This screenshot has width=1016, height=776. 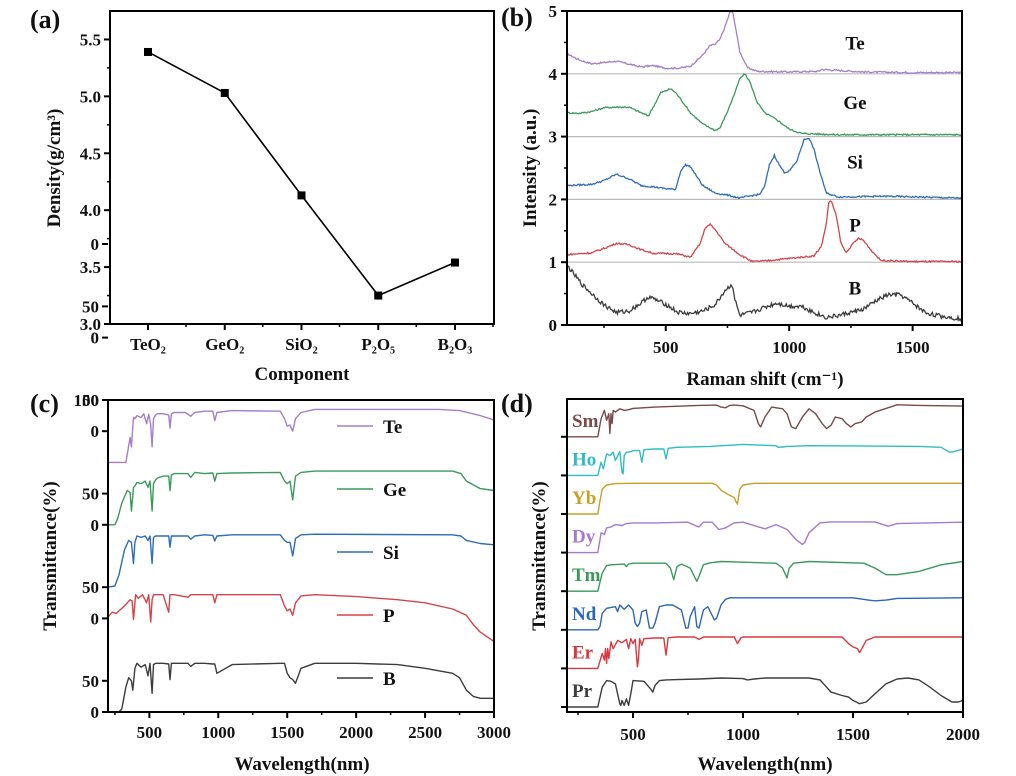 I want to click on panel-d-series-sm, so click(x=765, y=421).